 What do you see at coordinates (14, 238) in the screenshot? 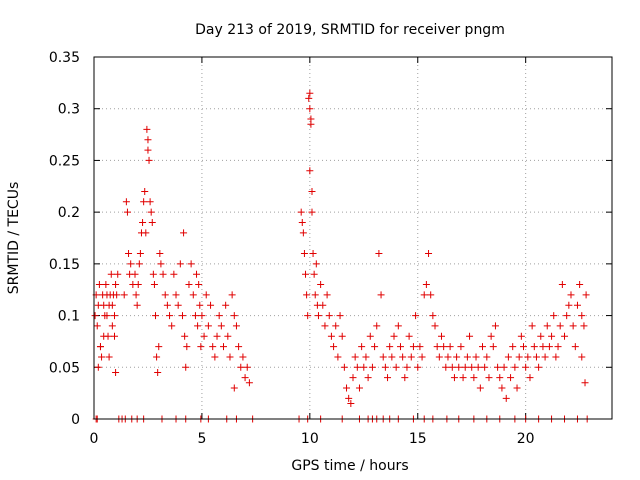
I see `y-axis-label: SRMTID / TECUs` at bounding box center [14, 238].